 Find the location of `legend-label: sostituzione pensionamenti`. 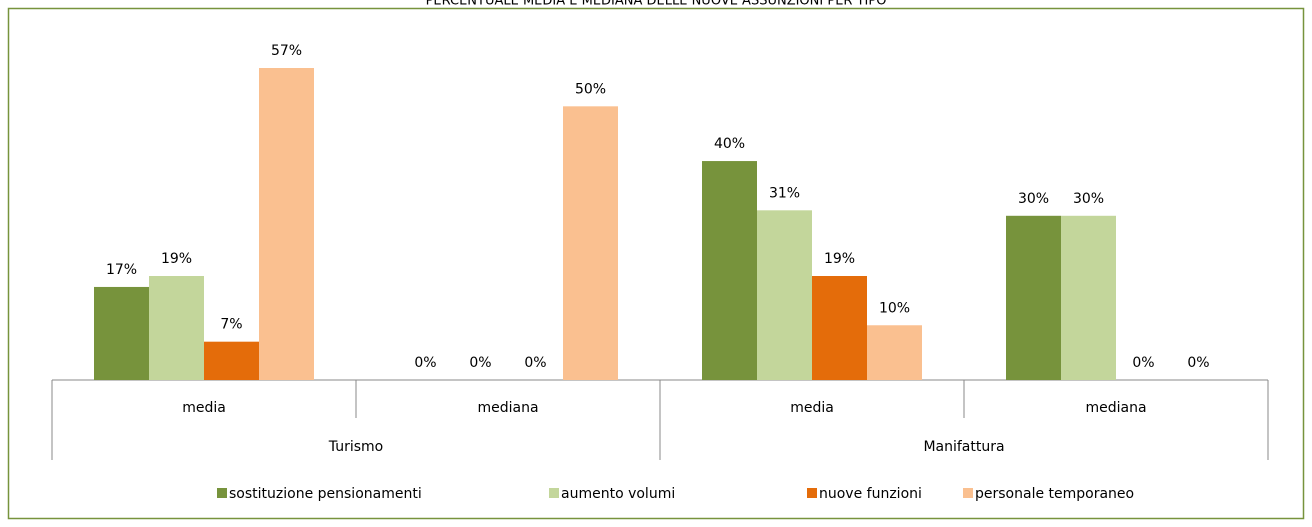

legend-label: sostituzione pensionamenti is located at coordinates (325, 494).